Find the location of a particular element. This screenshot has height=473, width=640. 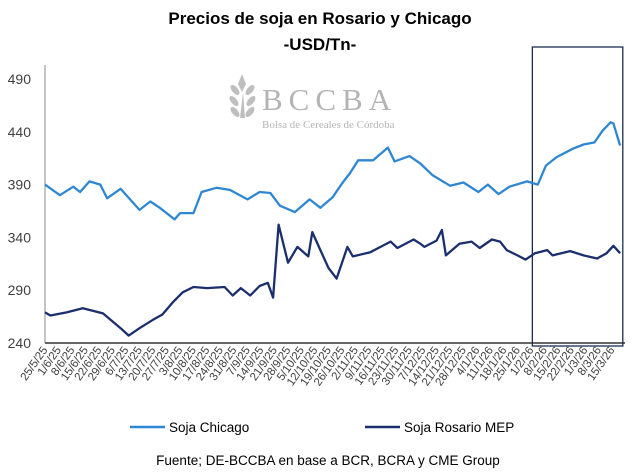

wheat-icon is located at coordinates (242, 96).